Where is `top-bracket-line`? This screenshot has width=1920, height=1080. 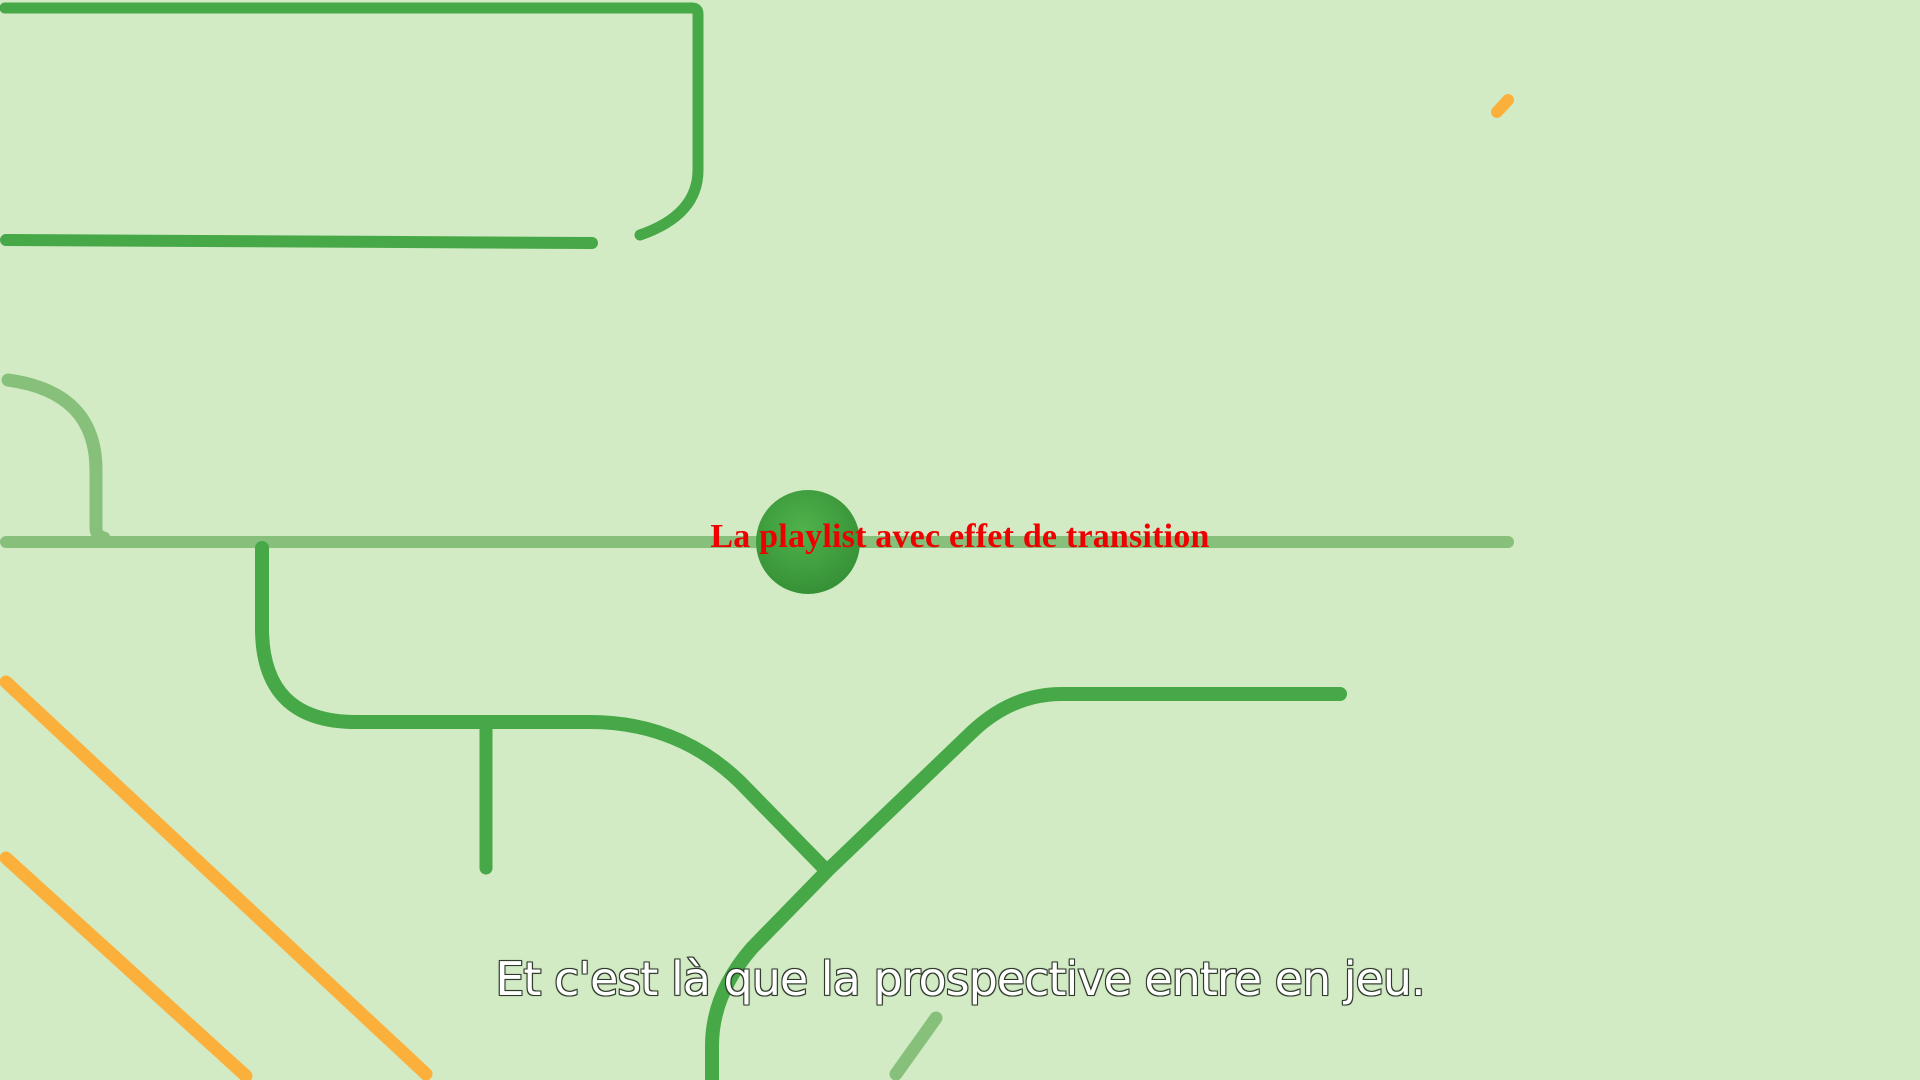
top-bracket-line is located at coordinates (352, 121).